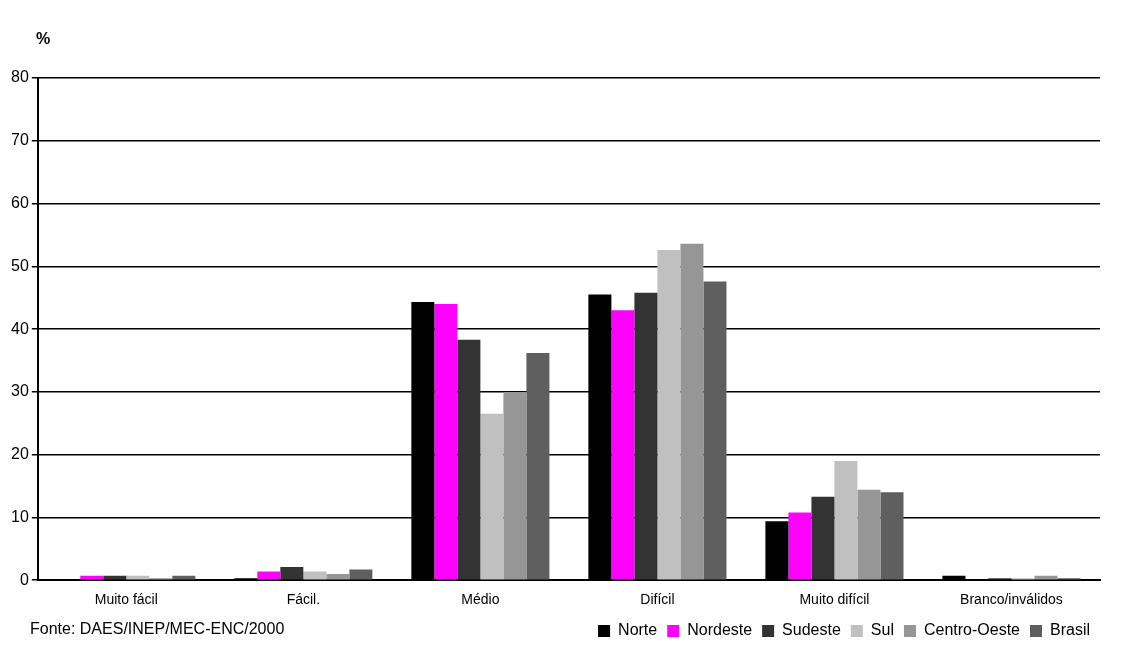  I want to click on y-tick-label: 0, so click(24, 579).